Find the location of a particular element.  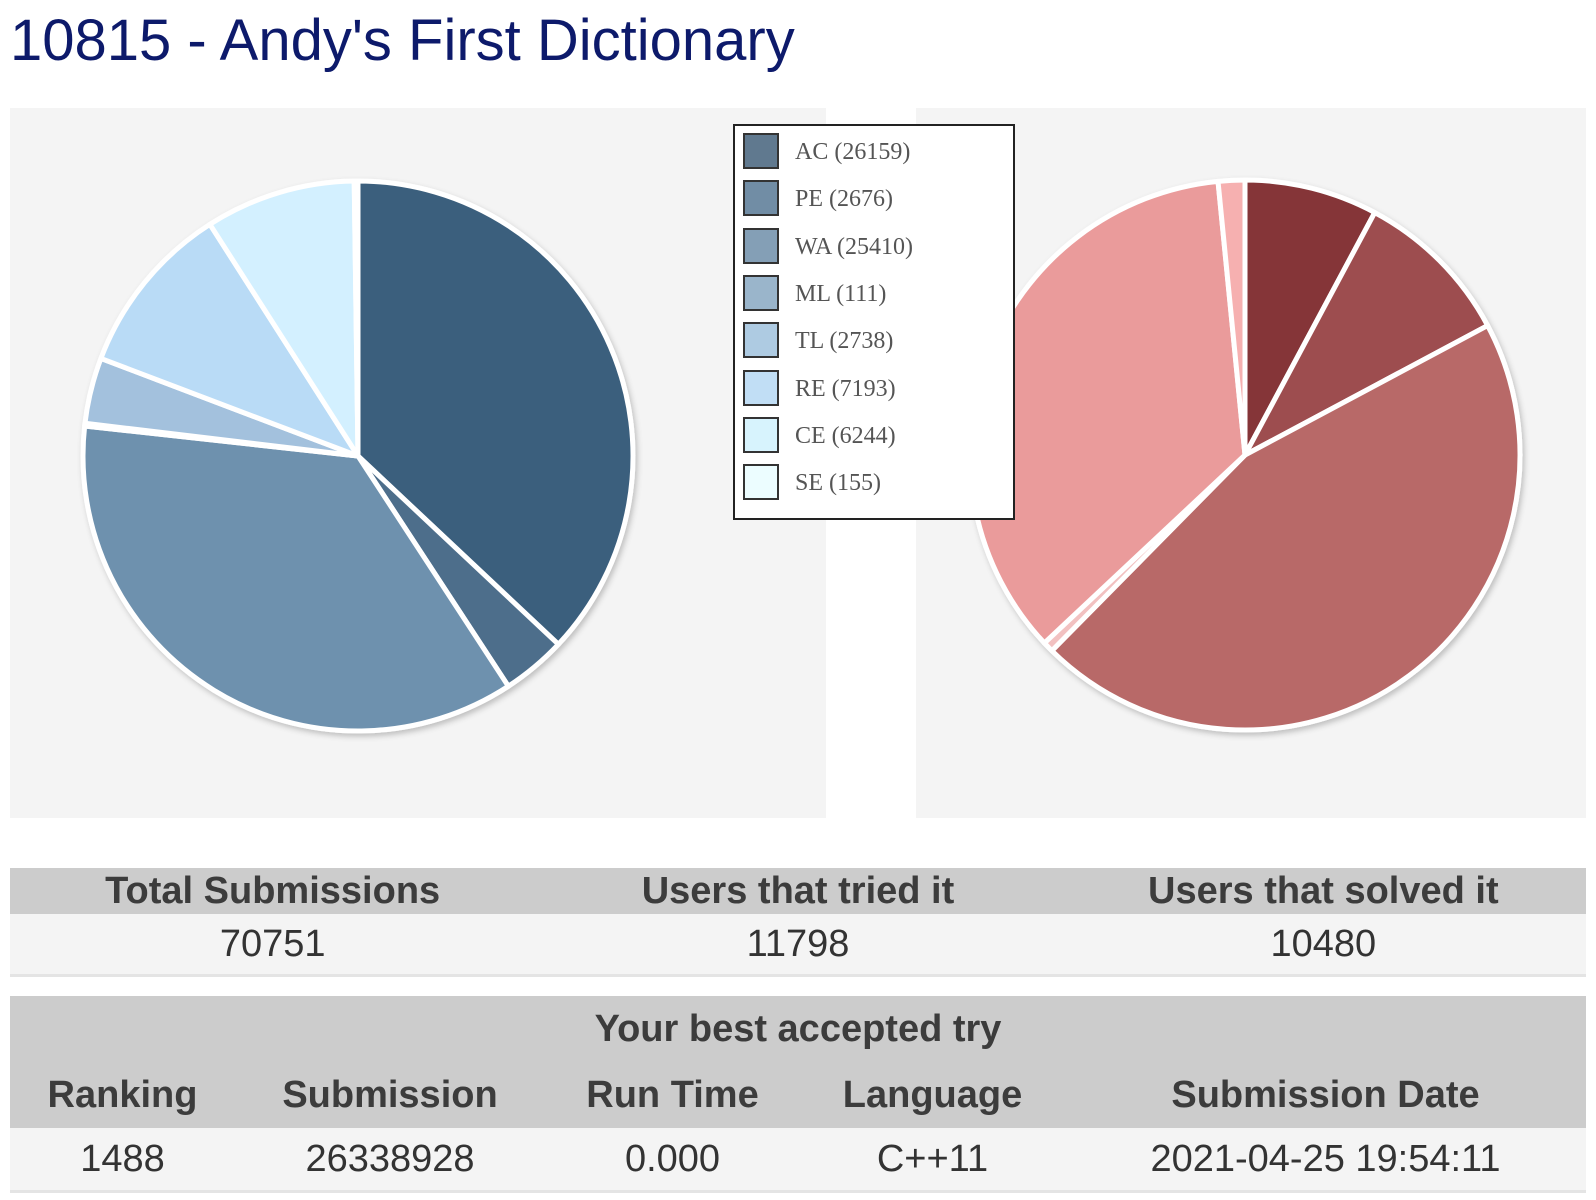

ranking-value: 1488 is located at coordinates (122, 1160).